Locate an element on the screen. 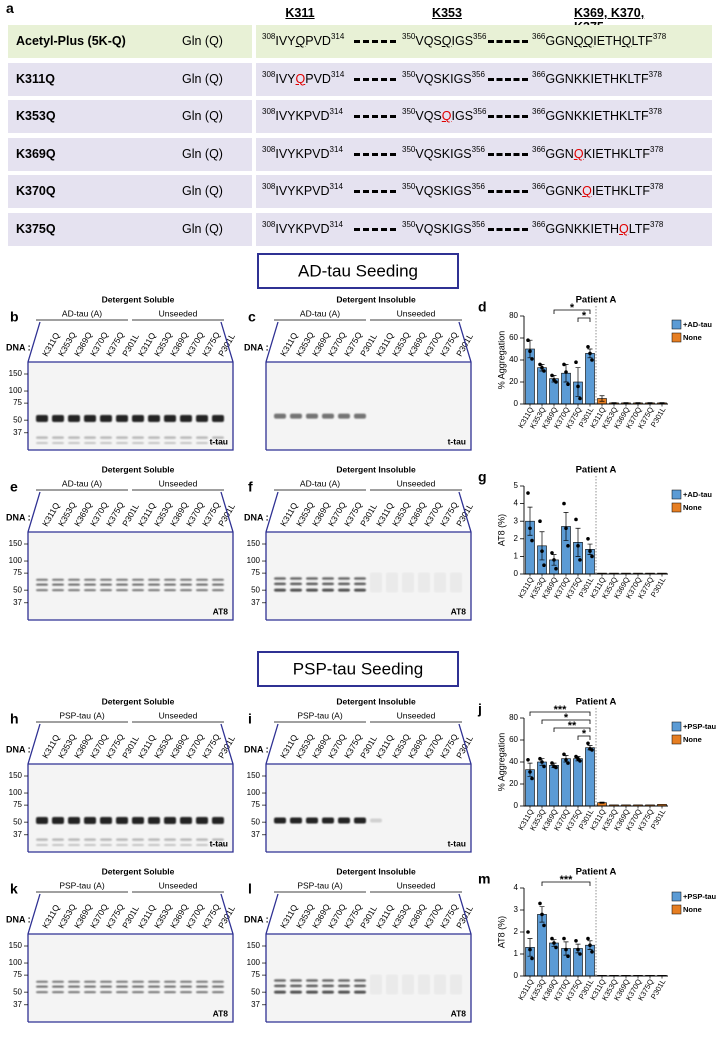 The width and height of the screenshot is (718, 1050). sequence: 366GGNQQIETHQLTF378 is located at coordinates (599, 40).